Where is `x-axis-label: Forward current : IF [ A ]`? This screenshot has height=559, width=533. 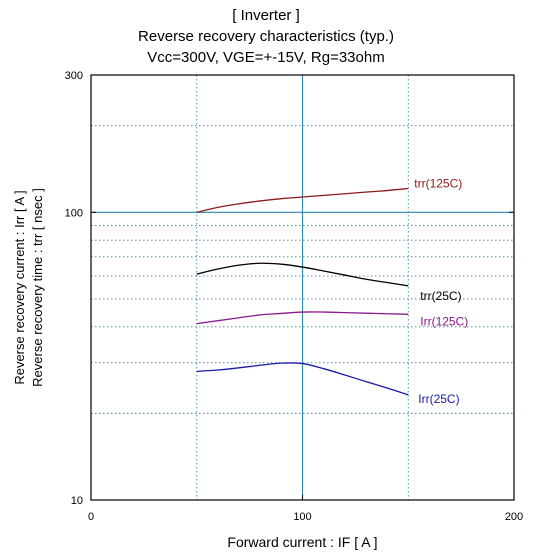
x-axis-label: Forward current : IF [ A ] is located at coordinates (302, 542).